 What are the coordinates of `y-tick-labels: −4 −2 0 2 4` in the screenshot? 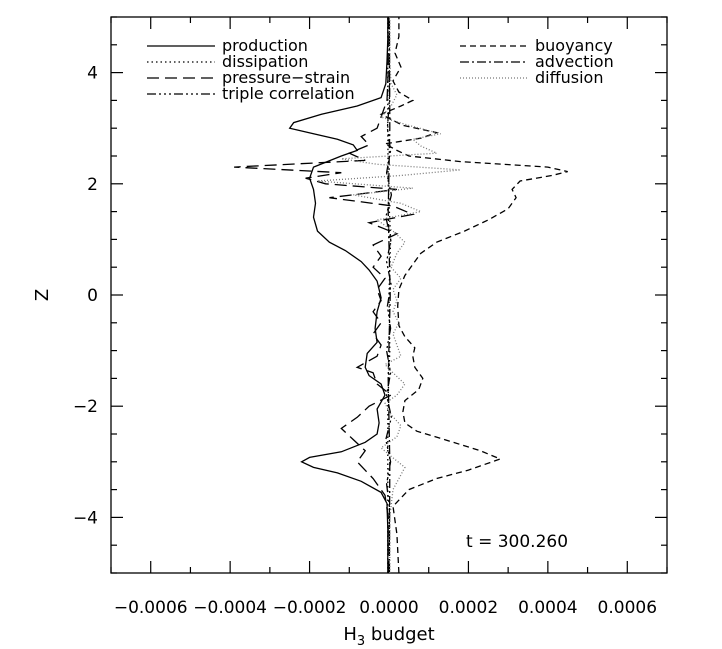 It's located at (85, 296).